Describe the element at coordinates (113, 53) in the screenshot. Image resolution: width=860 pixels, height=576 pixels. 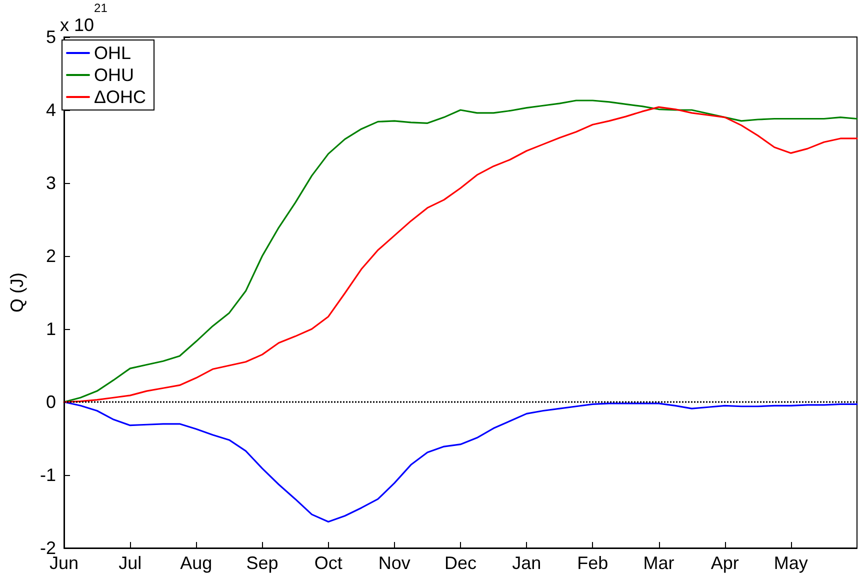
I see `legend-label: OHL` at that location.